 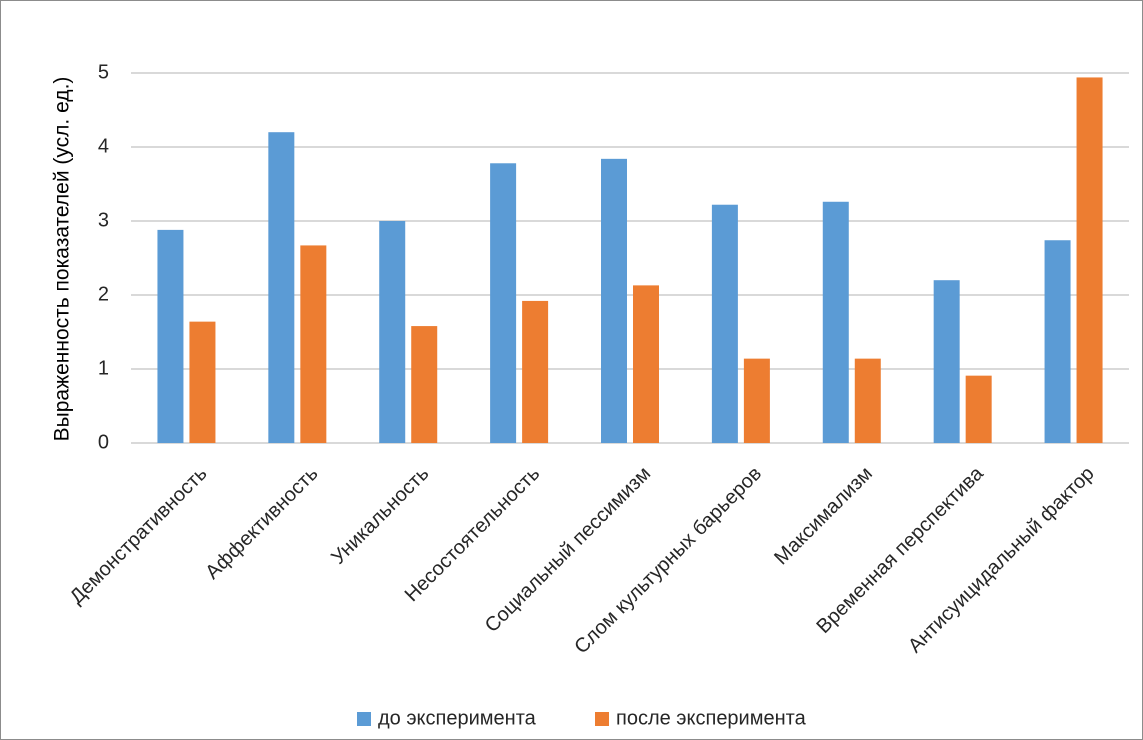 What do you see at coordinates (139, 536) in the screenshot?
I see `x-category-label: Демонстративность` at bounding box center [139, 536].